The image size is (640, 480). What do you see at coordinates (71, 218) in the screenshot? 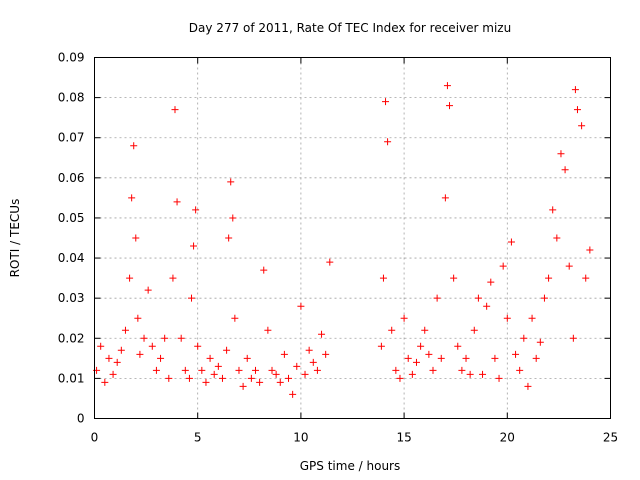
I see `y-tick-label: 0.05` at bounding box center [71, 218].